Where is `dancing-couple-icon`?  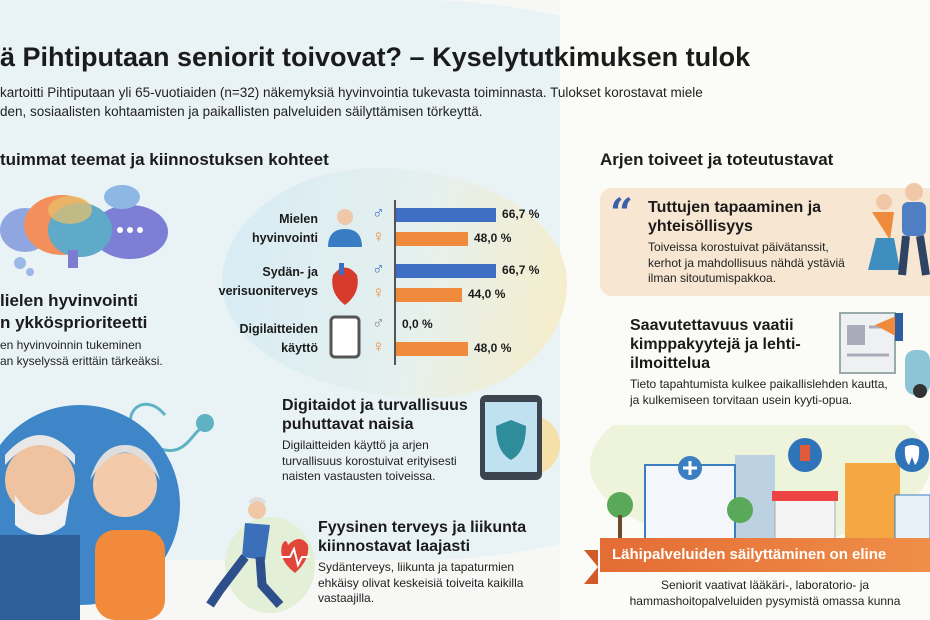
dancing-couple-icon is located at coordinates (899, 229).